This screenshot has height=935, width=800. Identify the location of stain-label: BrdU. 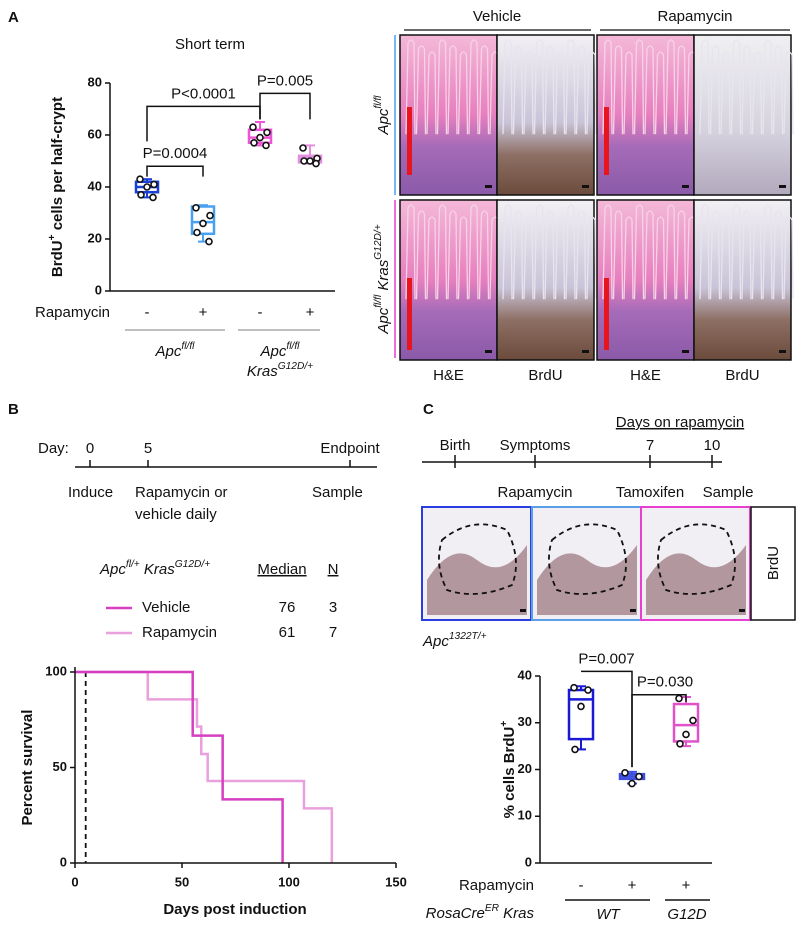
(773, 563).